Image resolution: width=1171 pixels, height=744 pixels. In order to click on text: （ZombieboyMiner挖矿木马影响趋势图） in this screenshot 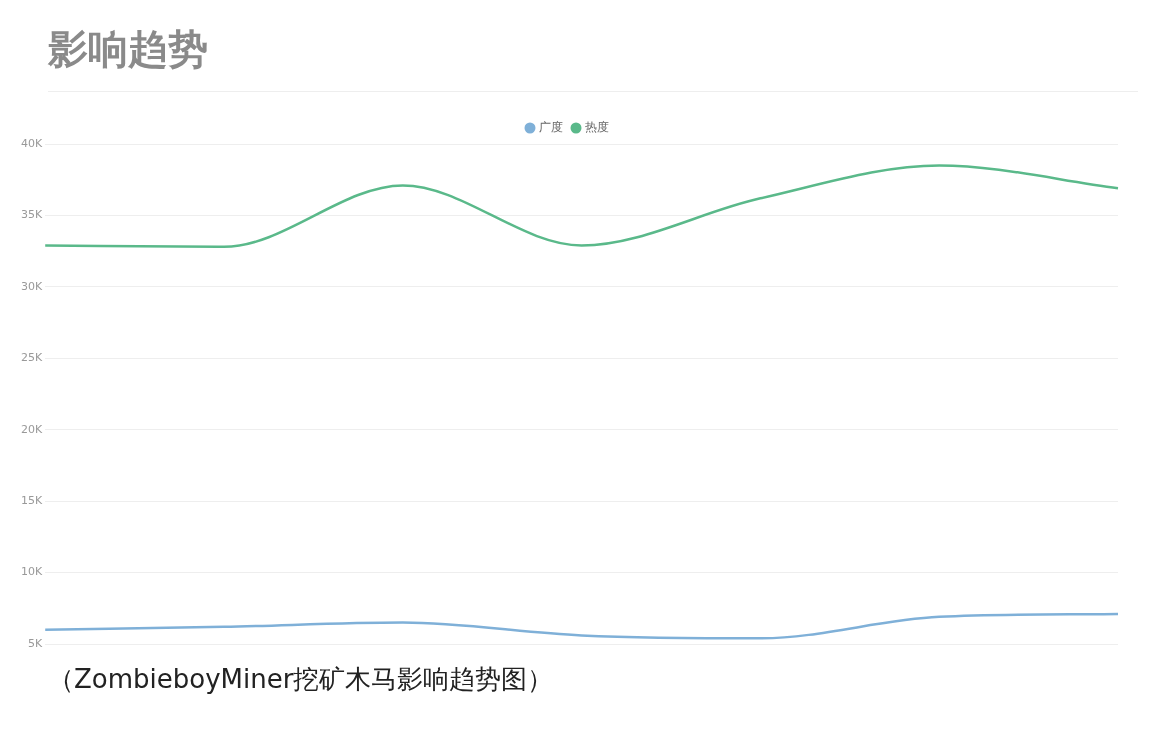, I will do `click(301, 679)`.